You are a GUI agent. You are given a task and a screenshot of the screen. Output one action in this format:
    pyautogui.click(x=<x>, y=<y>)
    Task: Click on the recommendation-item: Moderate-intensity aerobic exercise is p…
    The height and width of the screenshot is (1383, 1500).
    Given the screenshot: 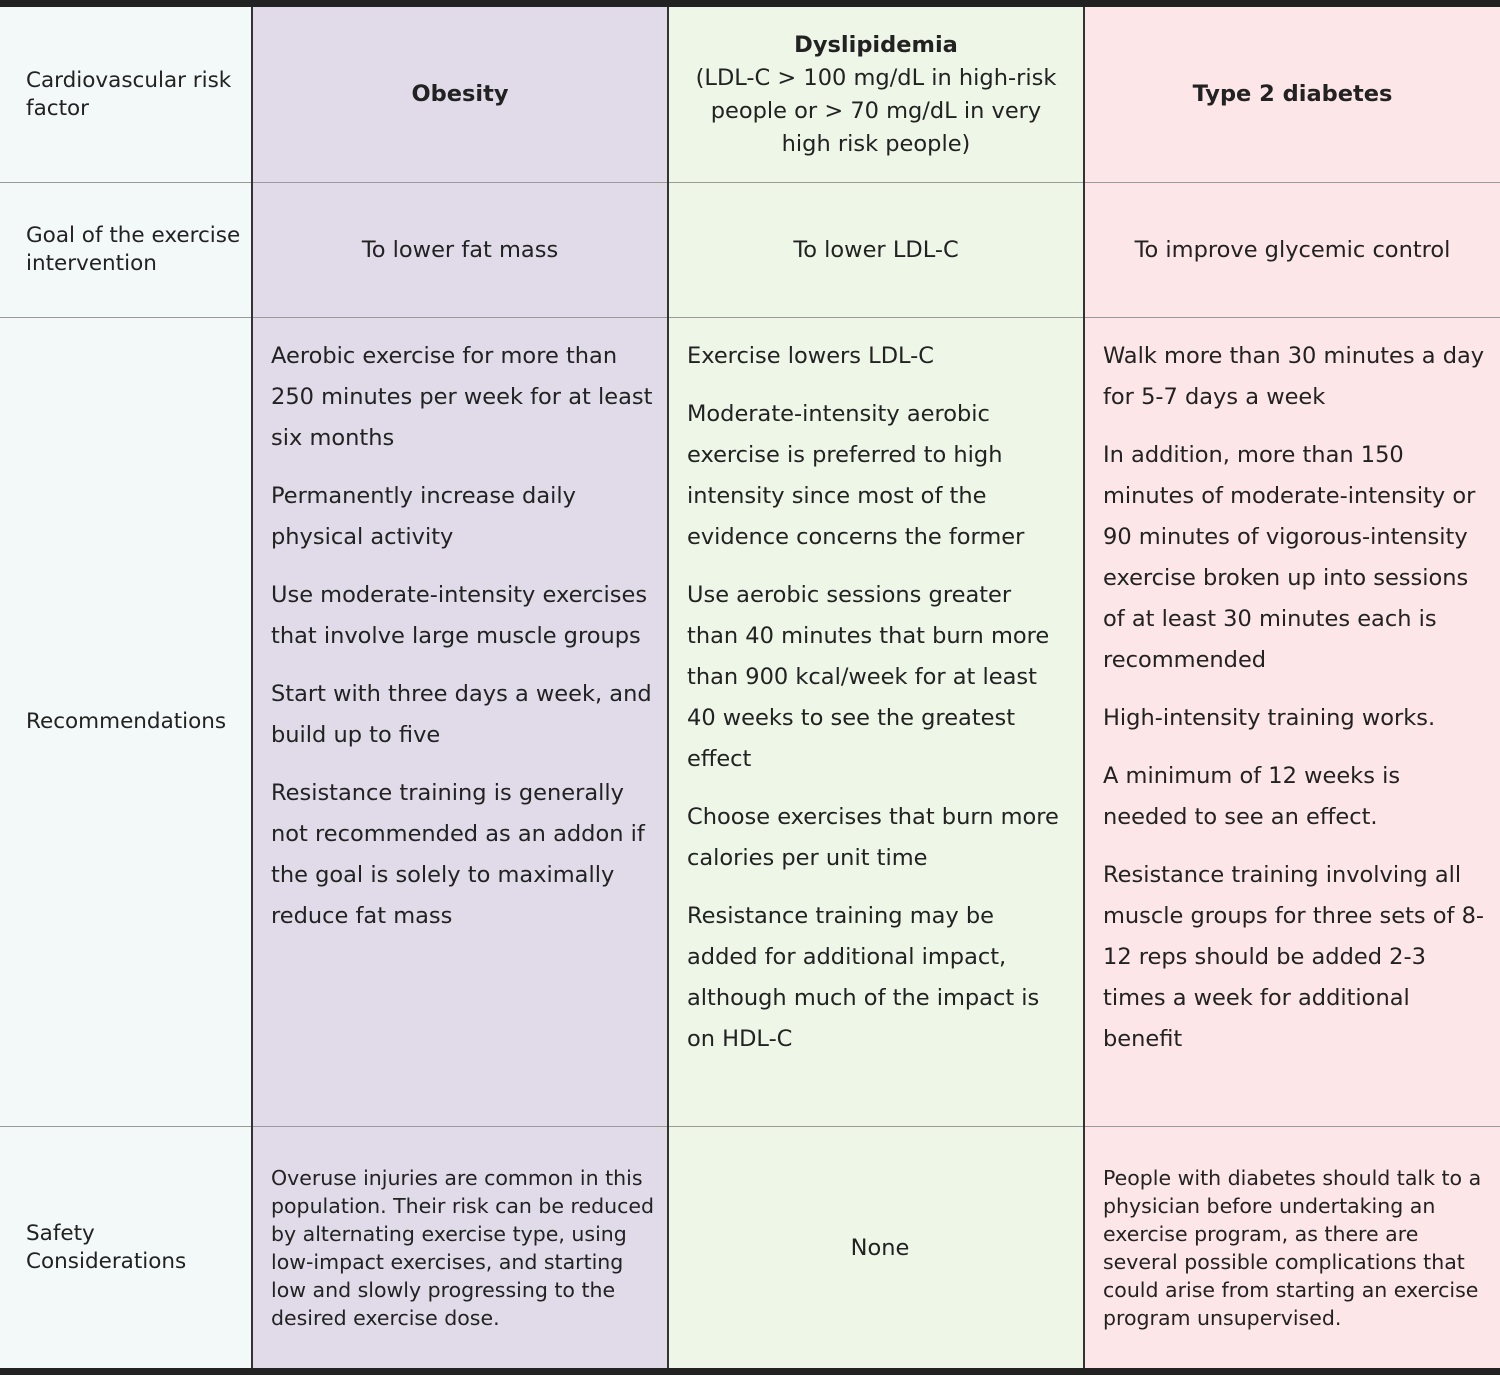 What is the action you would take?
    pyautogui.click(x=856, y=475)
    